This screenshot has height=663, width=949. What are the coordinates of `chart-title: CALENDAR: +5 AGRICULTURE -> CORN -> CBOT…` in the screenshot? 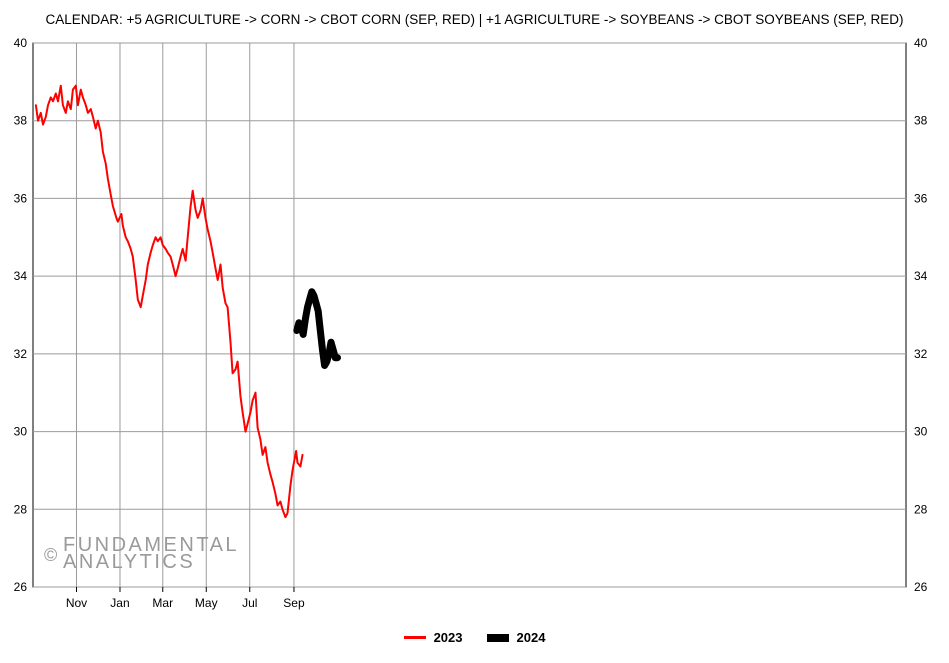 It's located at (474, 19).